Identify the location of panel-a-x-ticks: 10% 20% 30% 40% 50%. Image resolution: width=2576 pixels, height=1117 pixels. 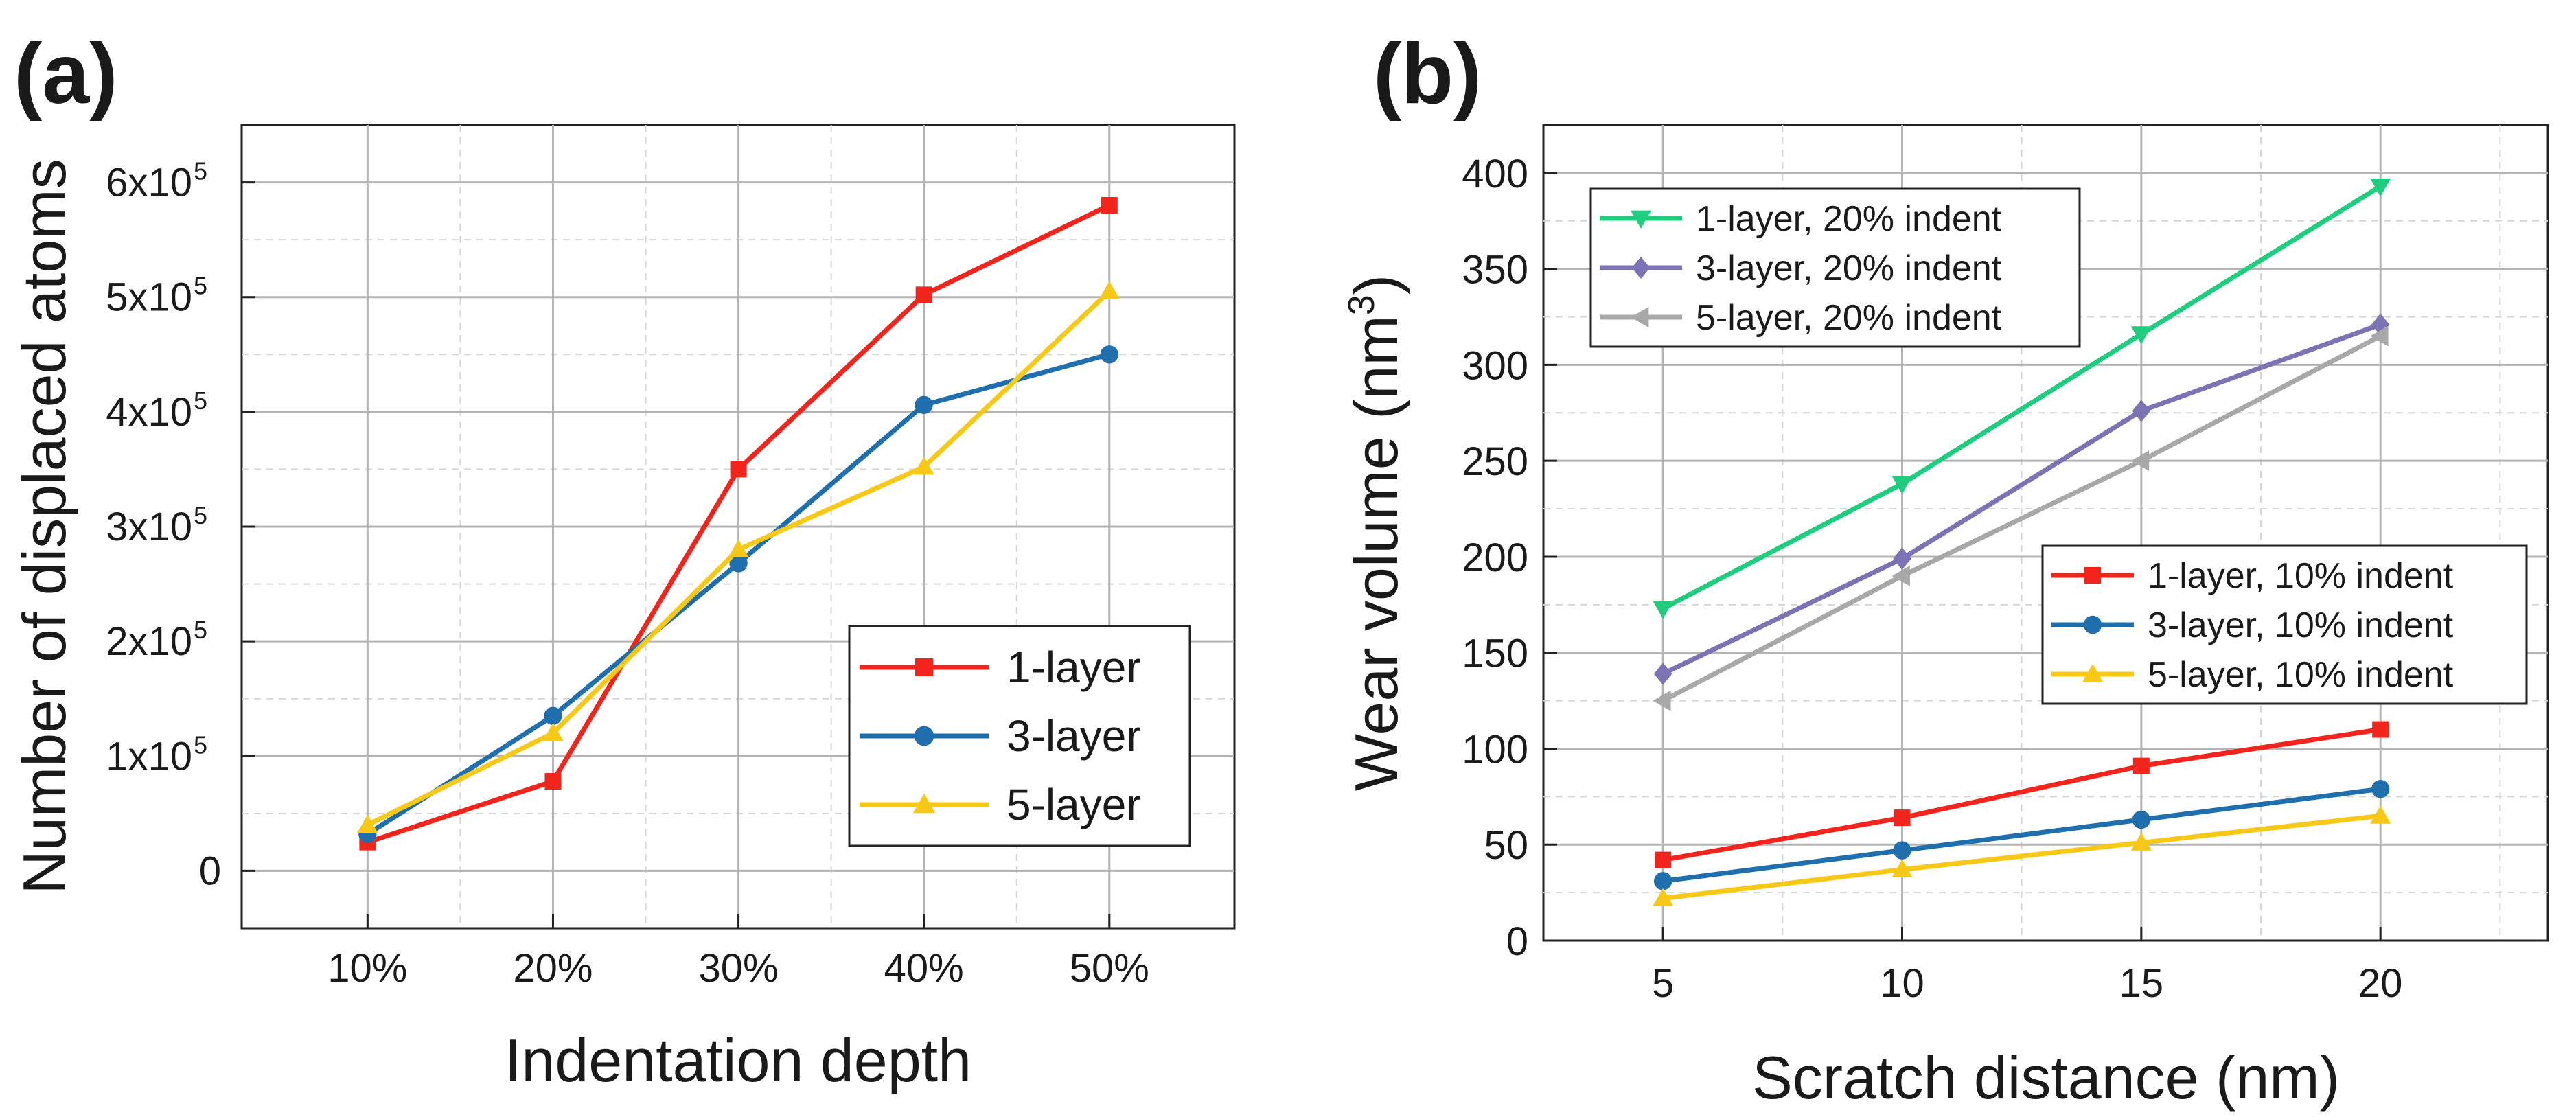
(738, 952).